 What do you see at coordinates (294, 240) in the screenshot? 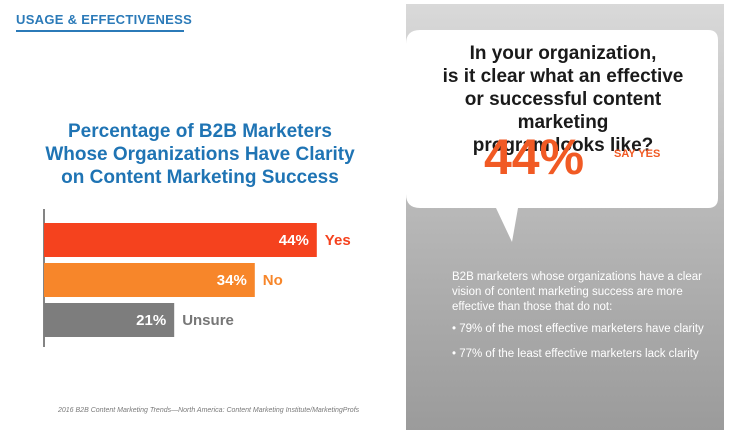
I see `bar-value-label-yes: 44%` at bounding box center [294, 240].